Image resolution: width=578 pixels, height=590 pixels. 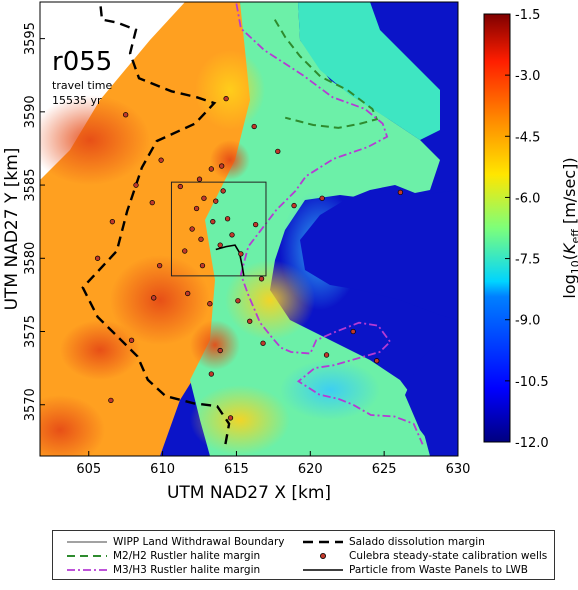 What do you see at coordinates (527, 321) in the screenshot?
I see `colorbar-tick-label: -9.0` at bounding box center [527, 321].